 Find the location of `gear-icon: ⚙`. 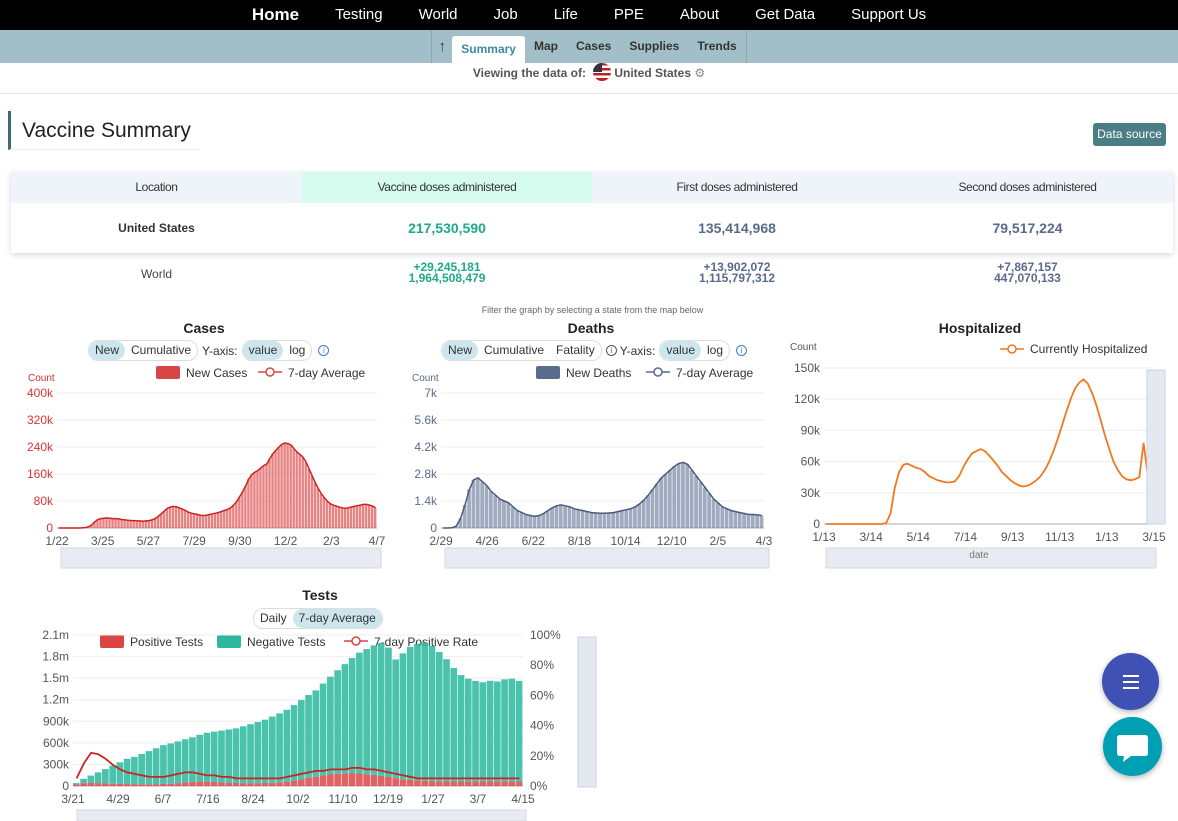

gear-icon: ⚙ is located at coordinates (700, 73).